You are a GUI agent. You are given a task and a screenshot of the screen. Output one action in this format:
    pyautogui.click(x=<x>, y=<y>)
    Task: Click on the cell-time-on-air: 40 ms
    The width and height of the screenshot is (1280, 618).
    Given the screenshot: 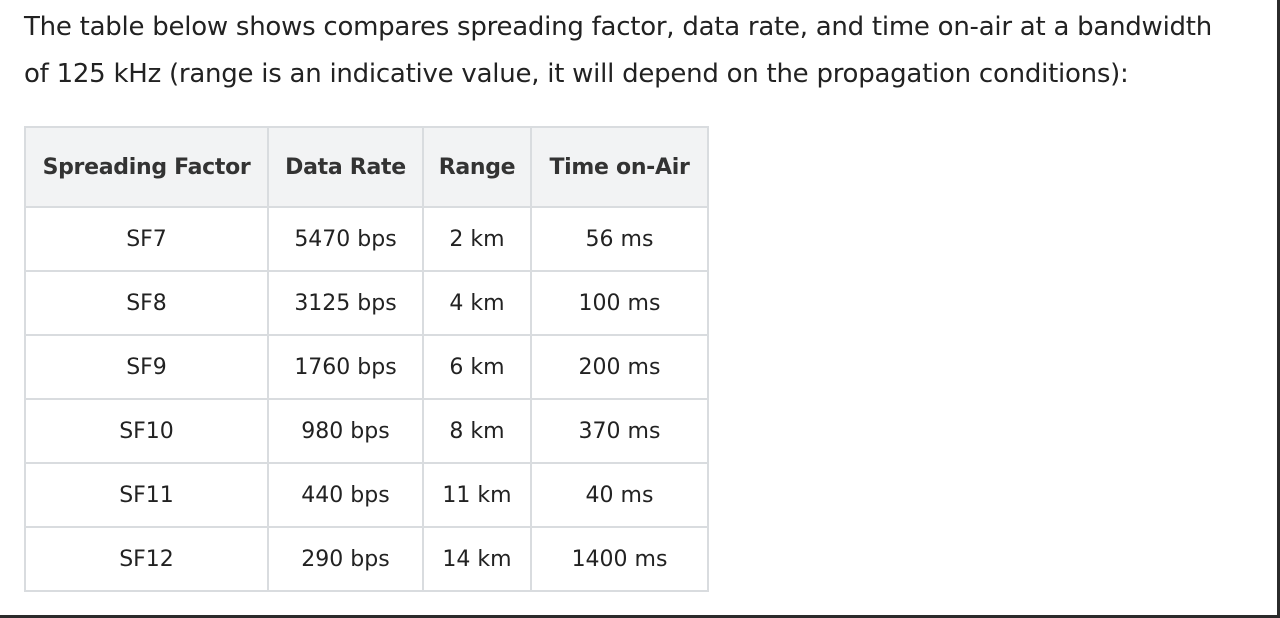 What is the action you would take?
    pyautogui.click(x=619, y=495)
    